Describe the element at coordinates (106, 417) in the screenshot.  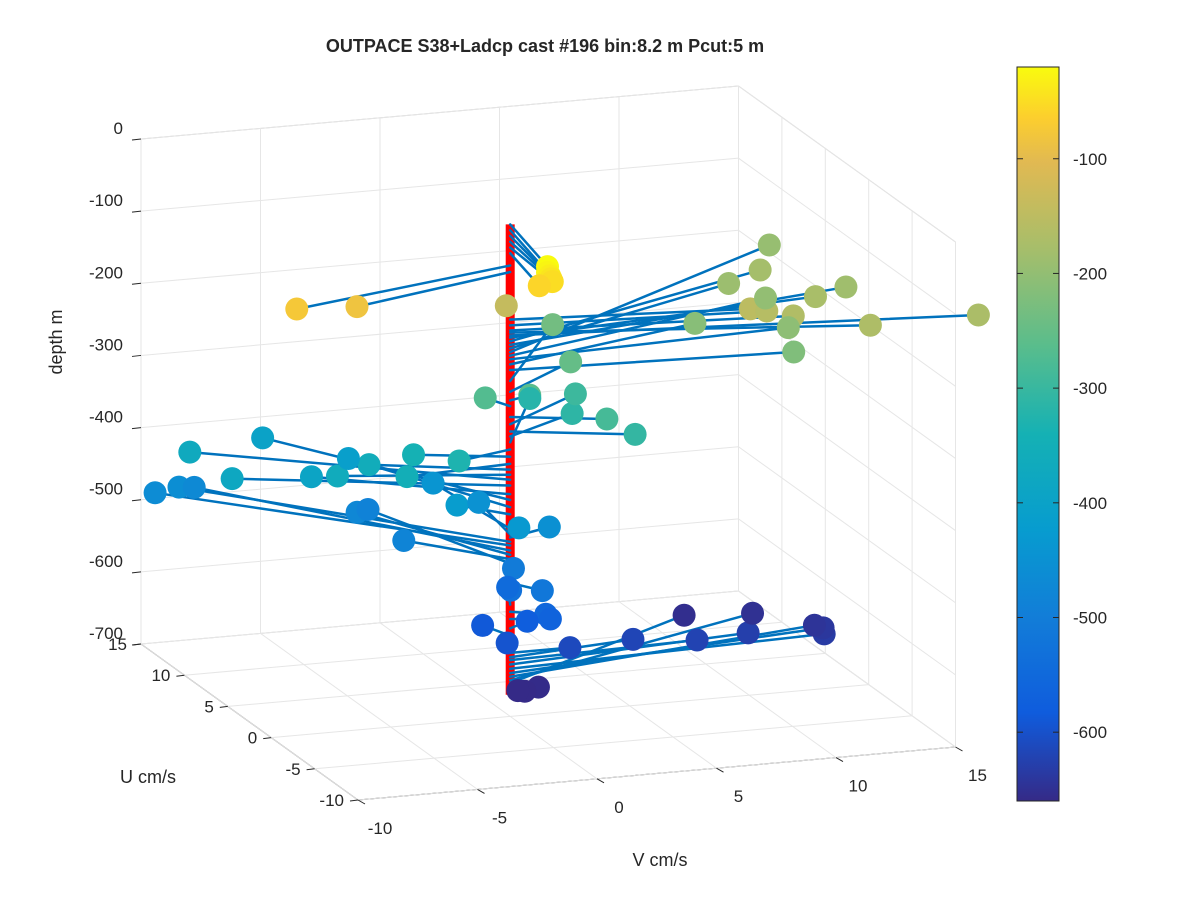
I see `z-tick-label: -400` at that location.